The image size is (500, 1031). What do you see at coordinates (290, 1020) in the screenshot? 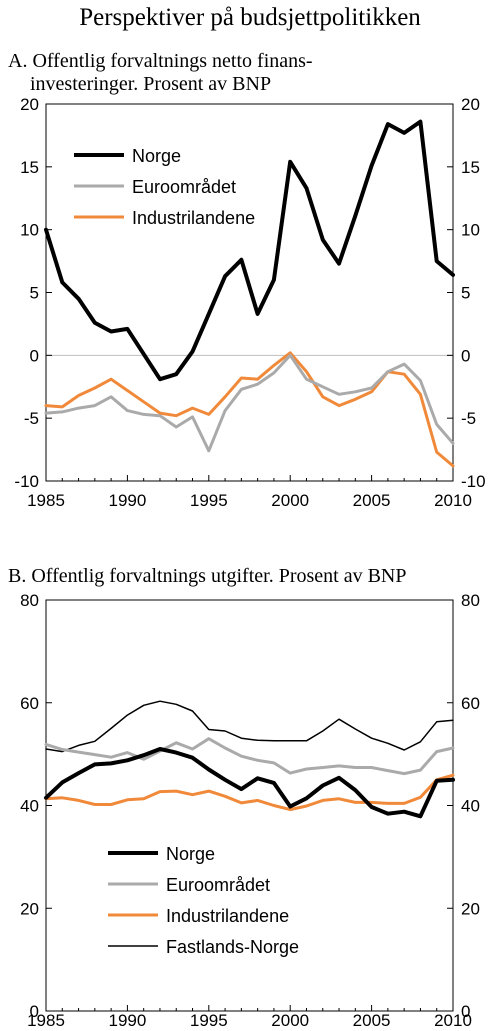
I see `panel-b-xtick-label: 2000` at bounding box center [290, 1020].